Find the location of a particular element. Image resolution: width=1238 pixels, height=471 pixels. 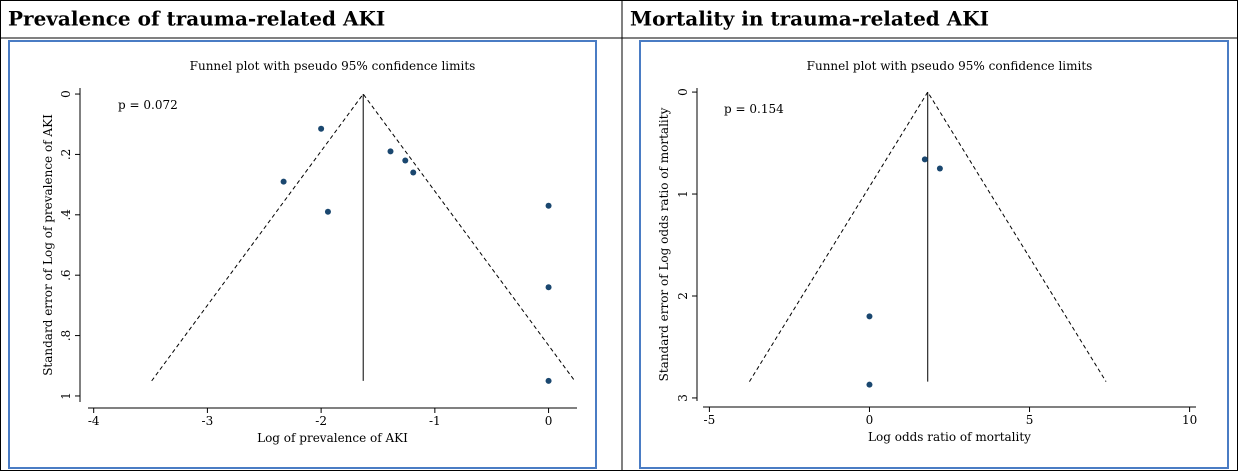

x-tick-label: -5 is located at coordinates (710, 420).